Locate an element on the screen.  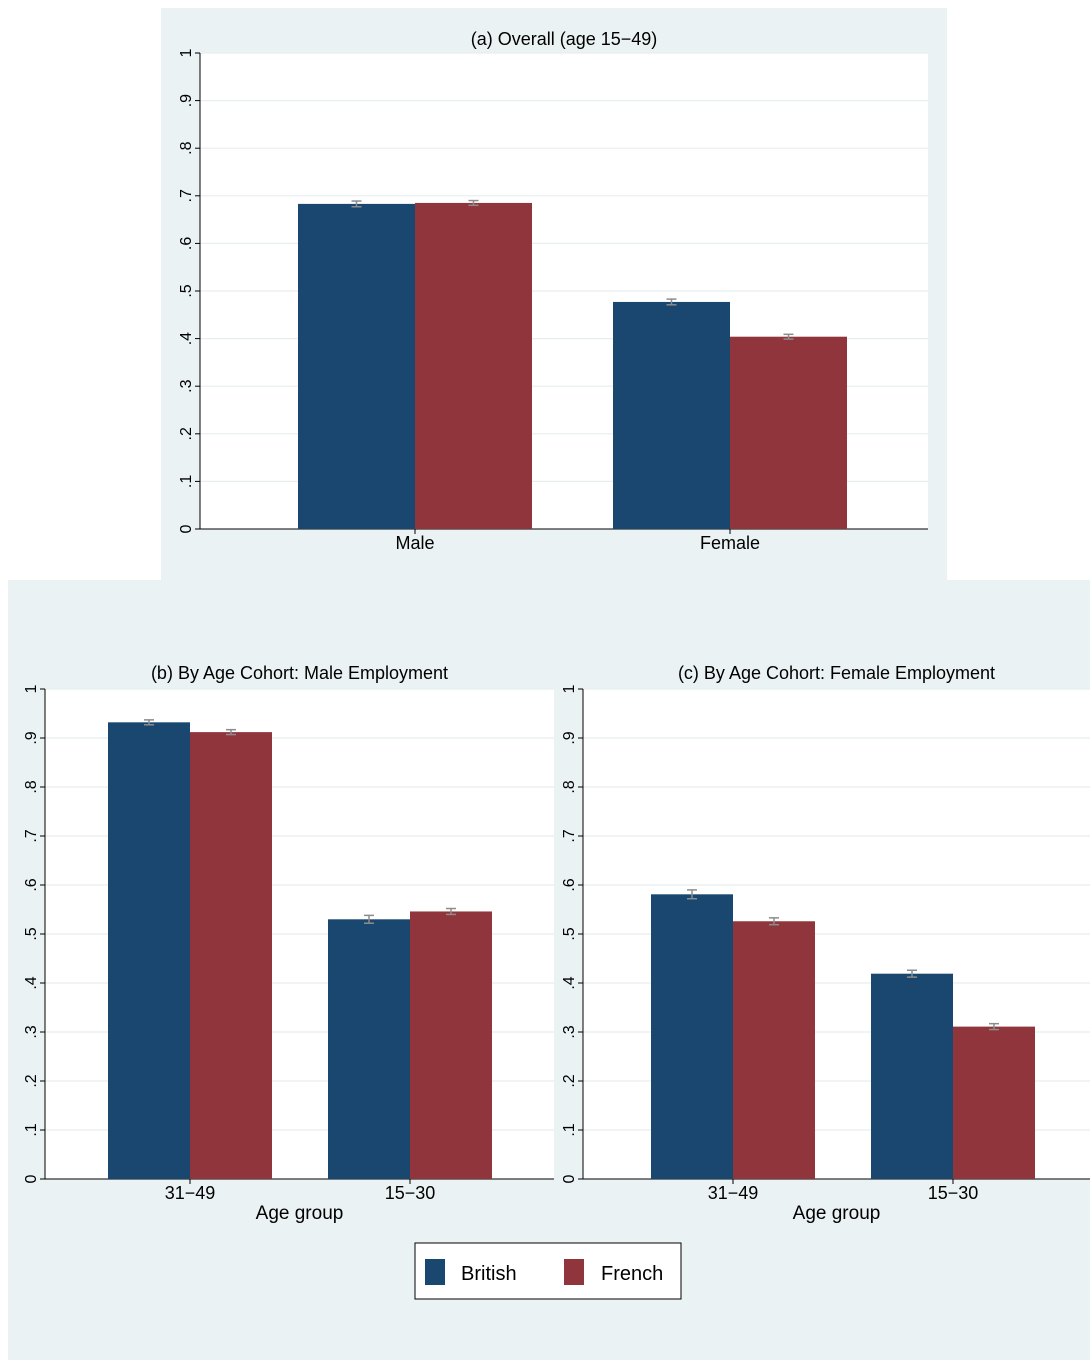
legend-item-british: British is located at coordinates (471, 1272).